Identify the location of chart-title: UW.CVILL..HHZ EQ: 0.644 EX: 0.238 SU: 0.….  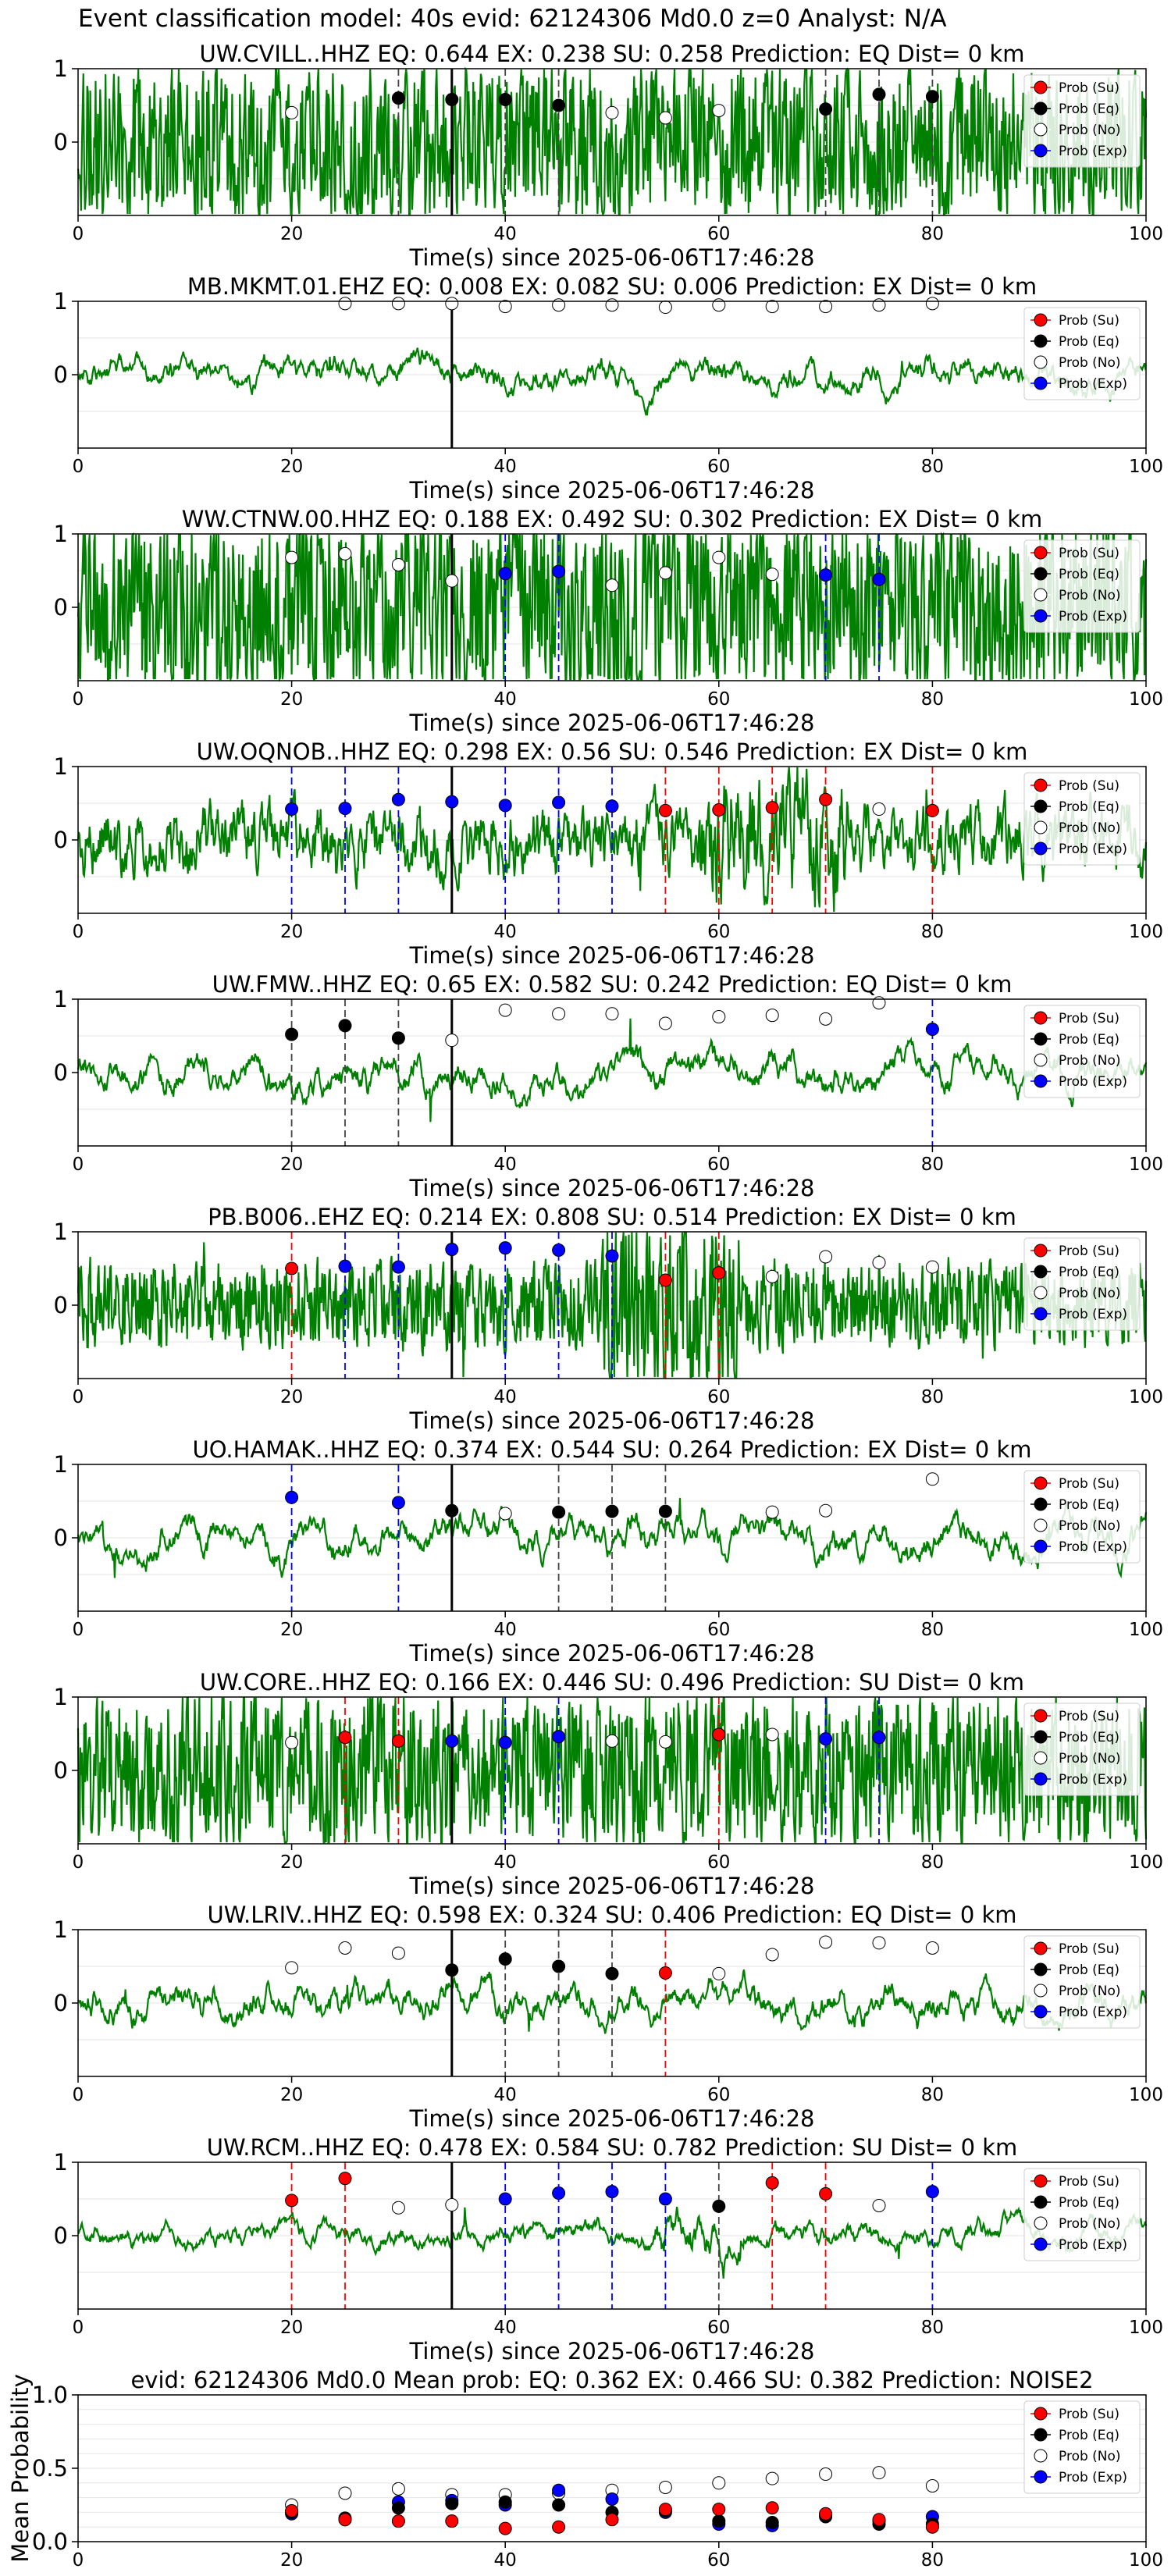
(611, 54).